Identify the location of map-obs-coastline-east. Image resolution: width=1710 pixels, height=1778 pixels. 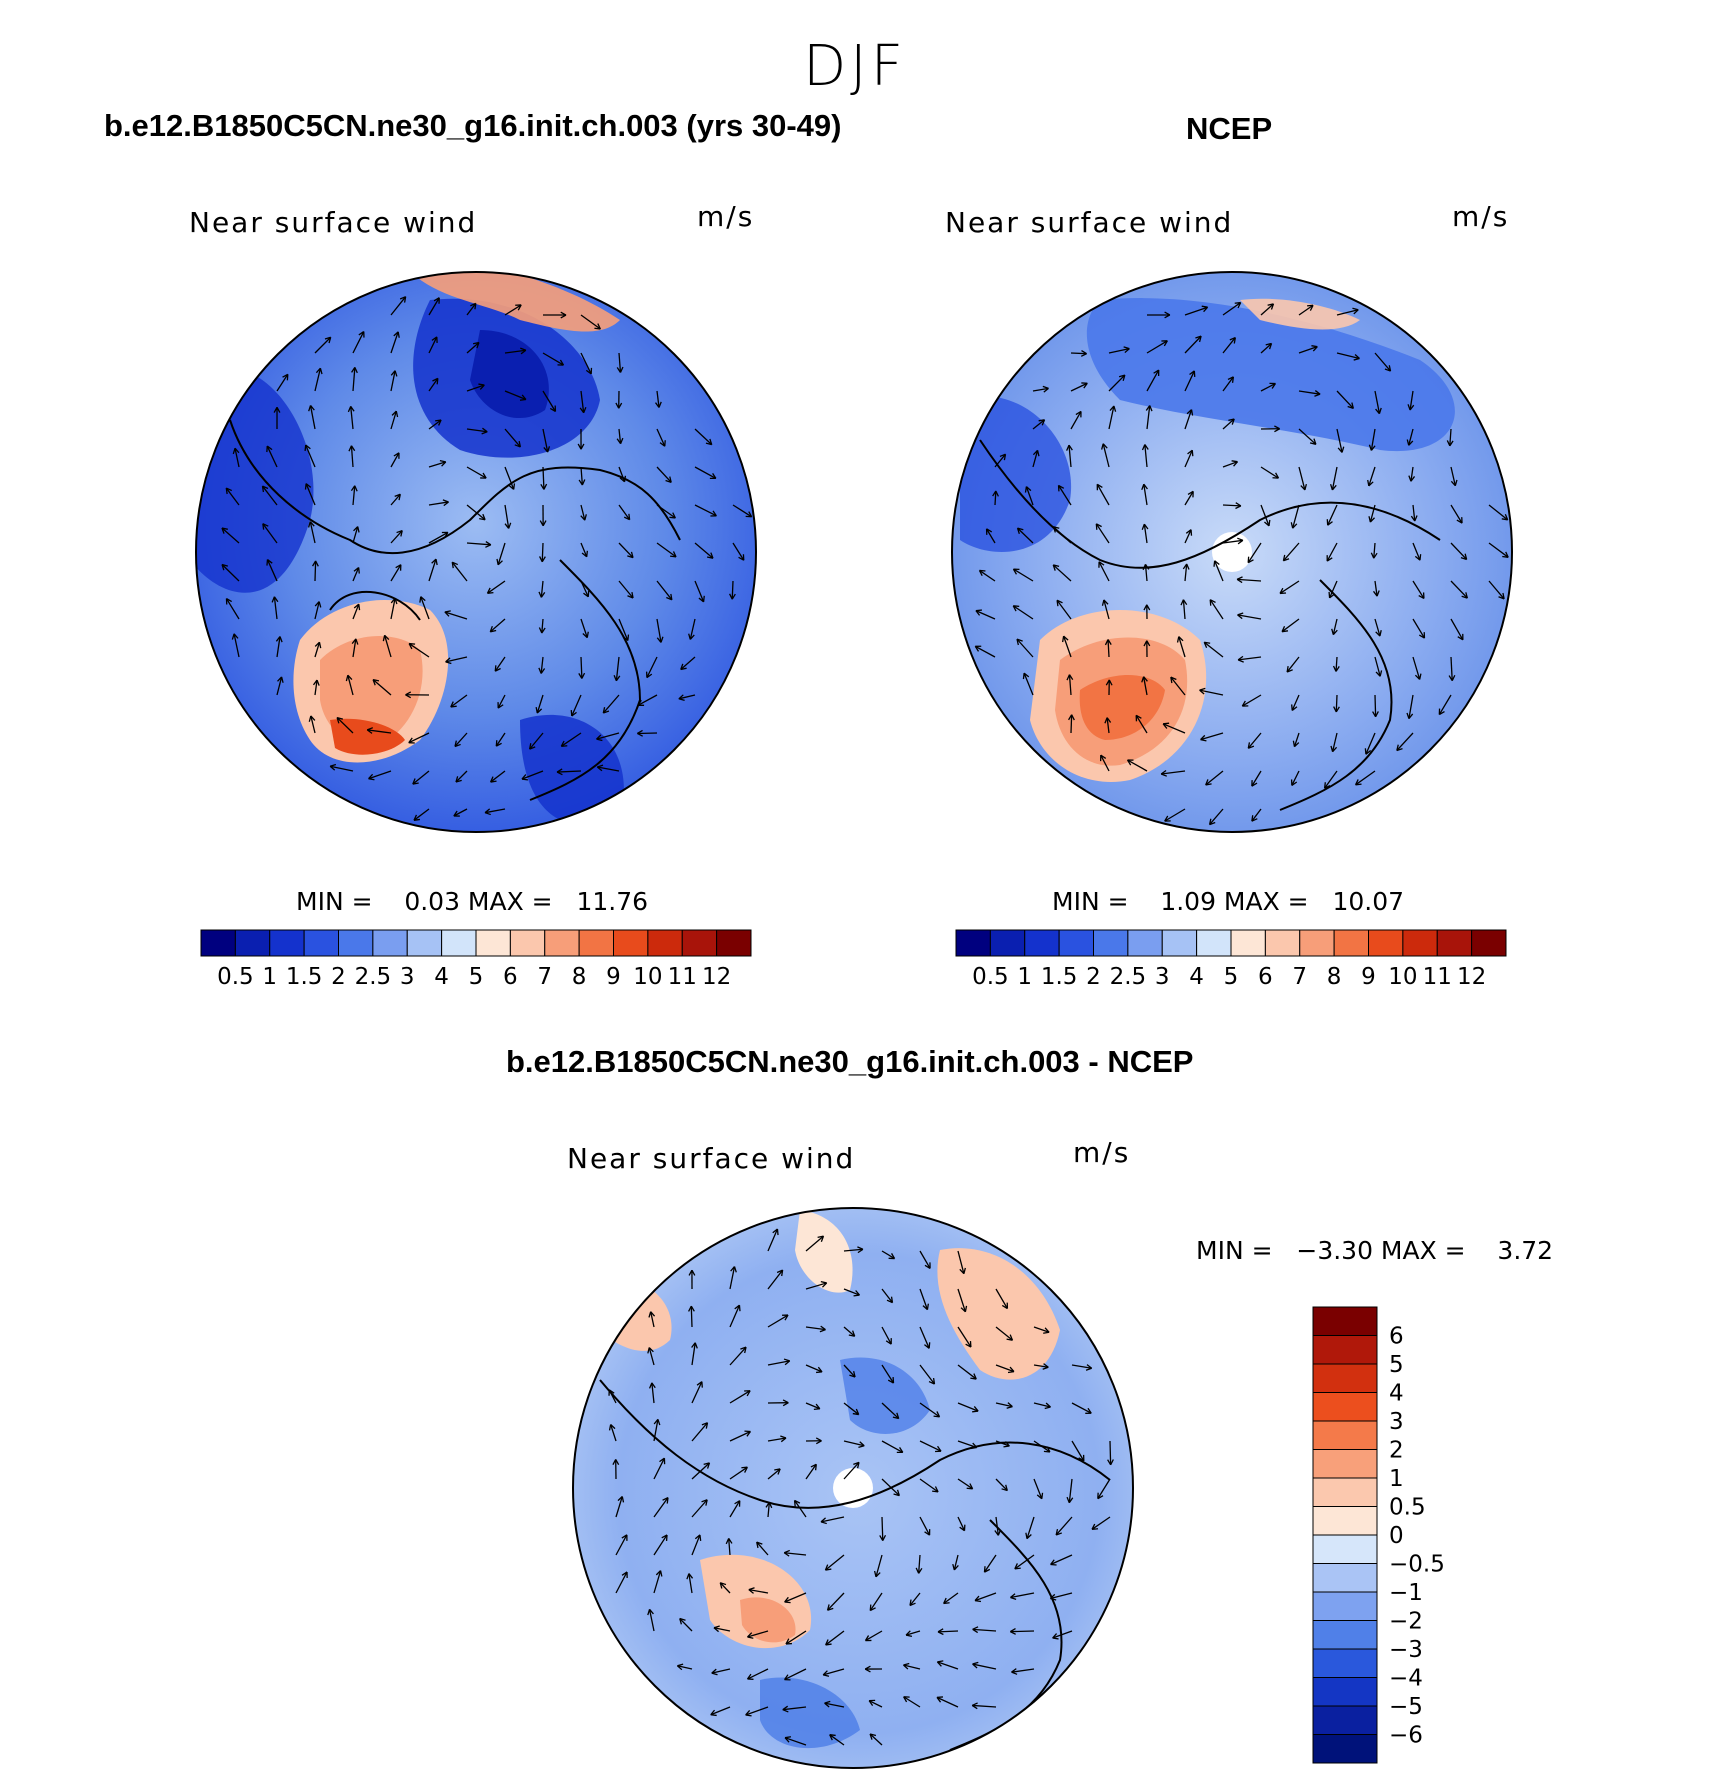
(1336, 695).